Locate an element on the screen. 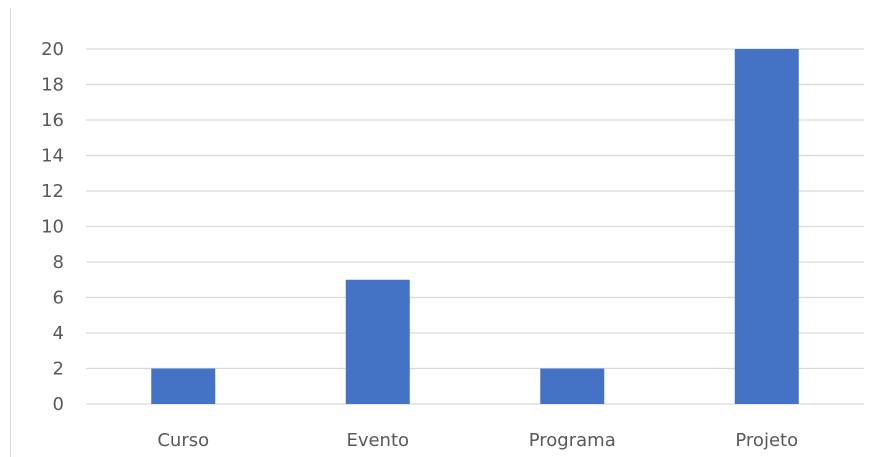 The image size is (891, 457). x-category-label: Curso is located at coordinates (183, 440).